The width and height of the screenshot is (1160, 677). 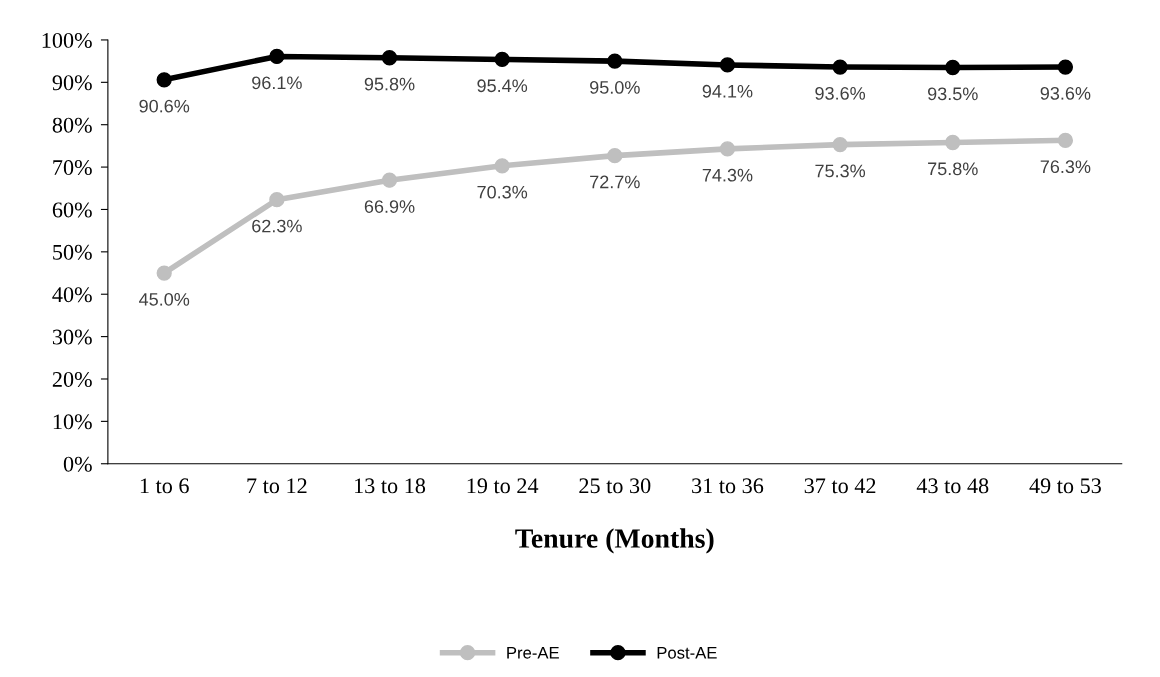 I want to click on y-tick-label: 0%, so click(x=77, y=464).